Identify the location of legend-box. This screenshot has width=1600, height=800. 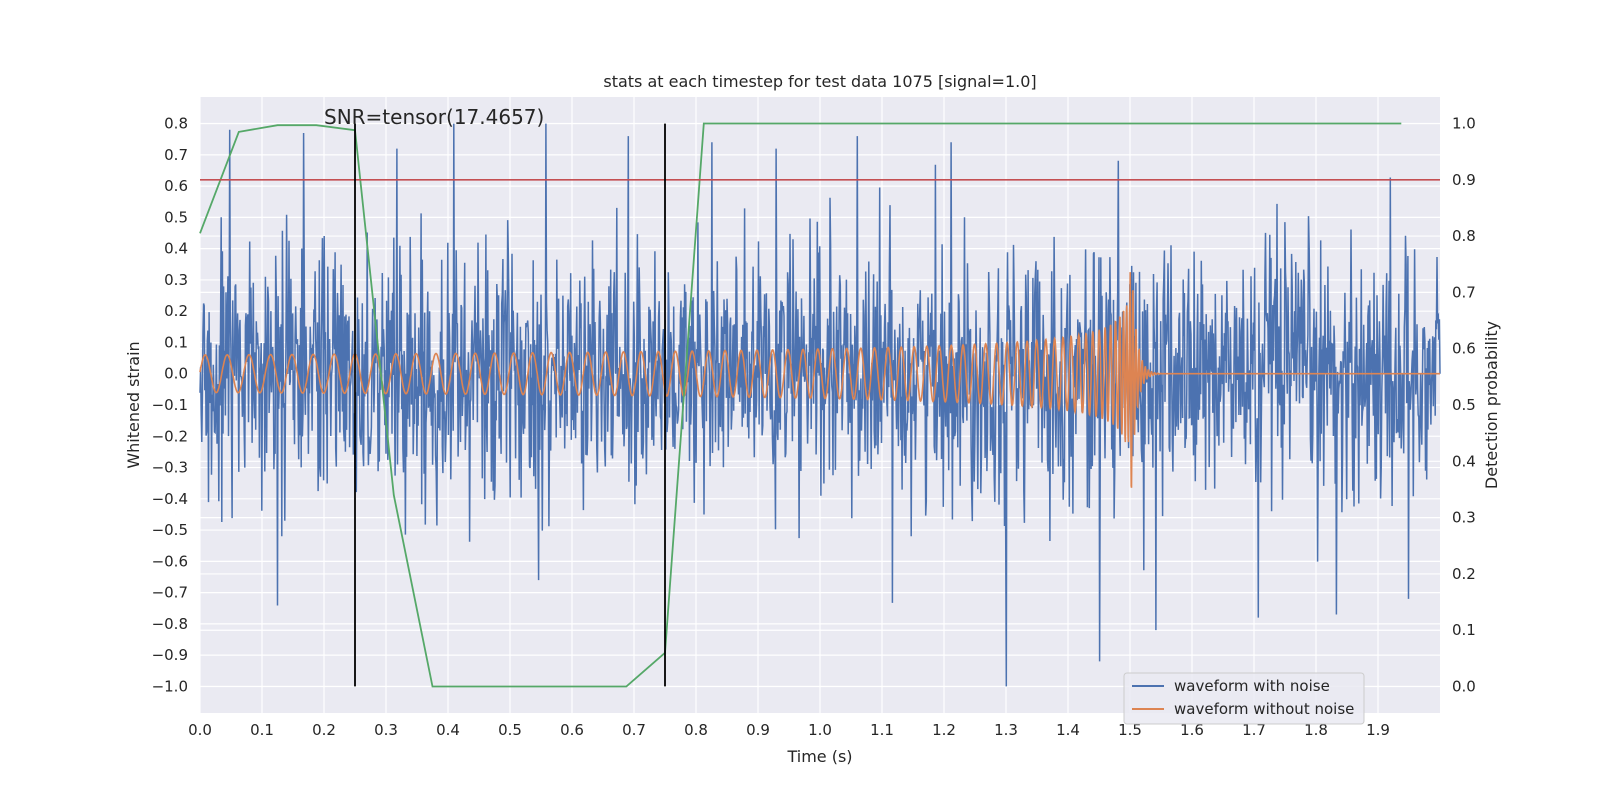
(1244, 698).